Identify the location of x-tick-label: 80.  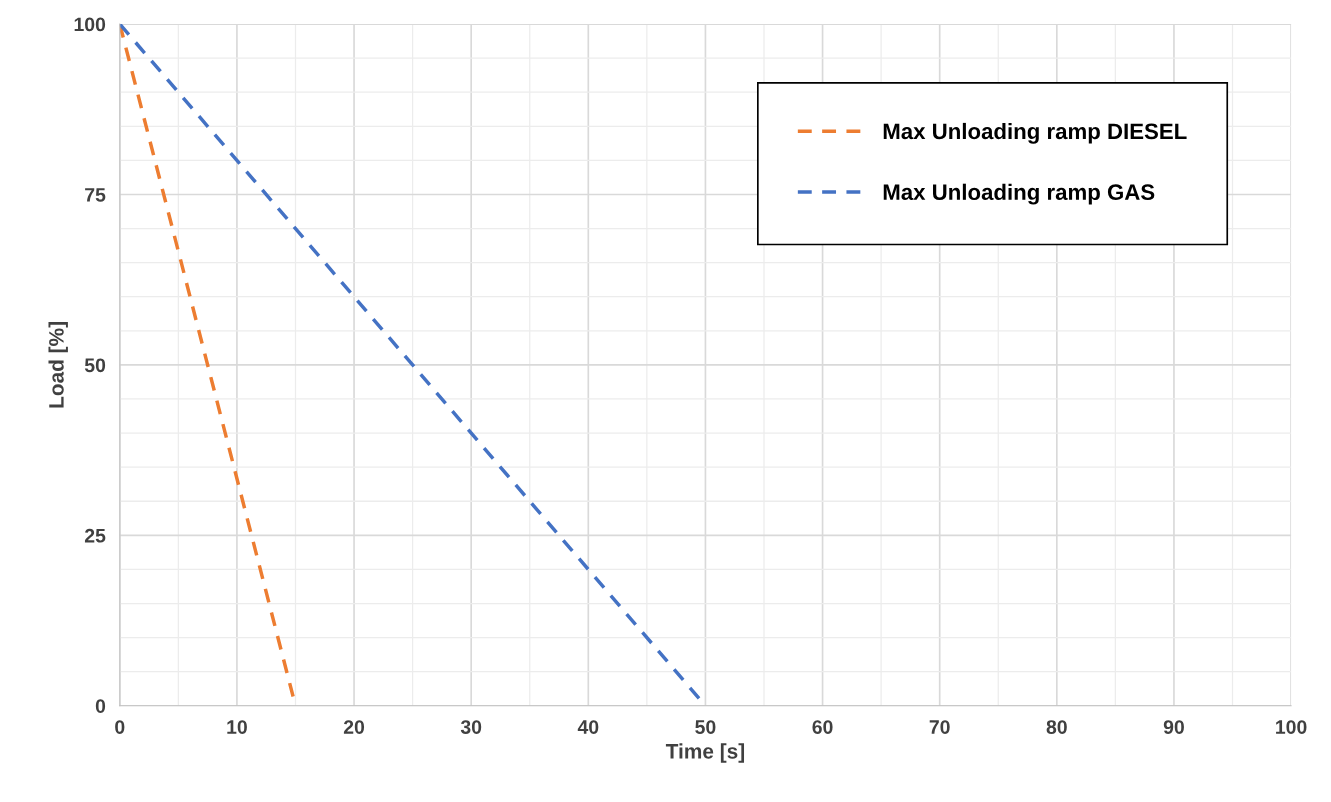
(1056, 727).